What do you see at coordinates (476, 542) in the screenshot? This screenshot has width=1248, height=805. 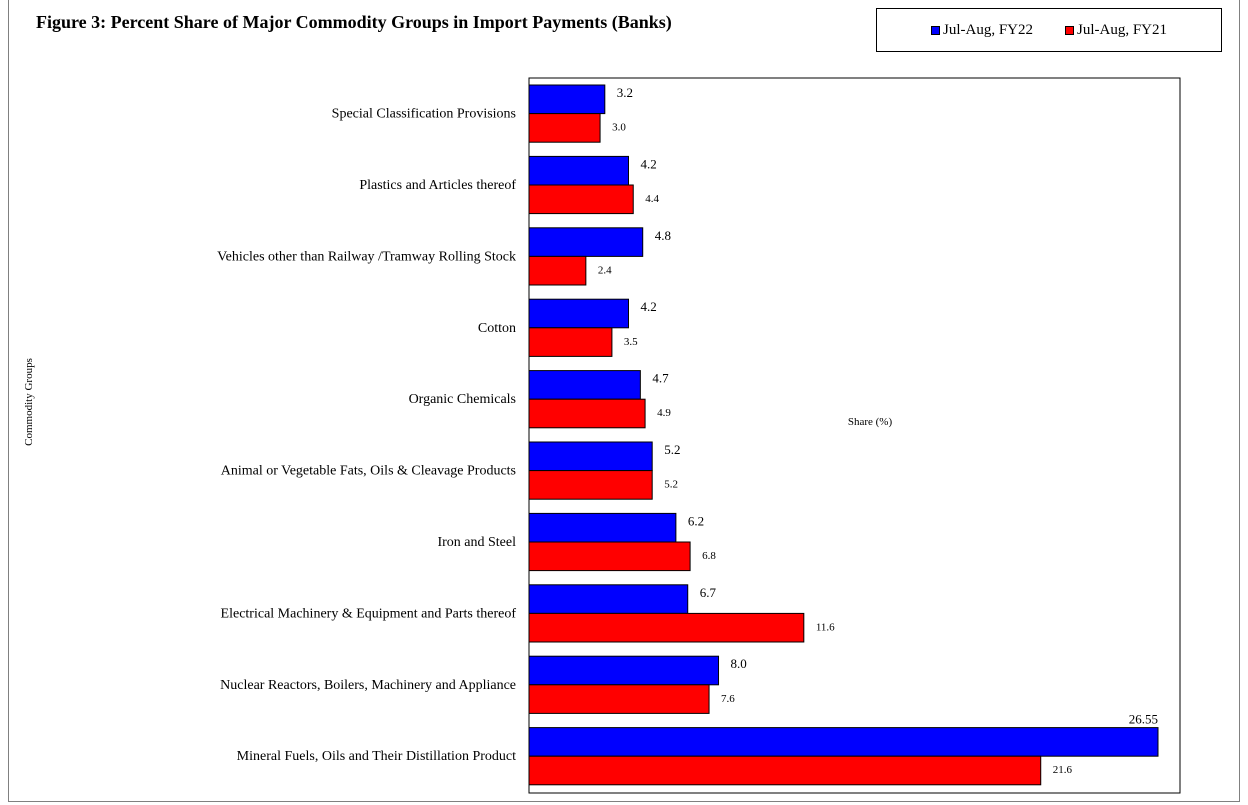 I see `category-label: Iron and Steel` at bounding box center [476, 542].